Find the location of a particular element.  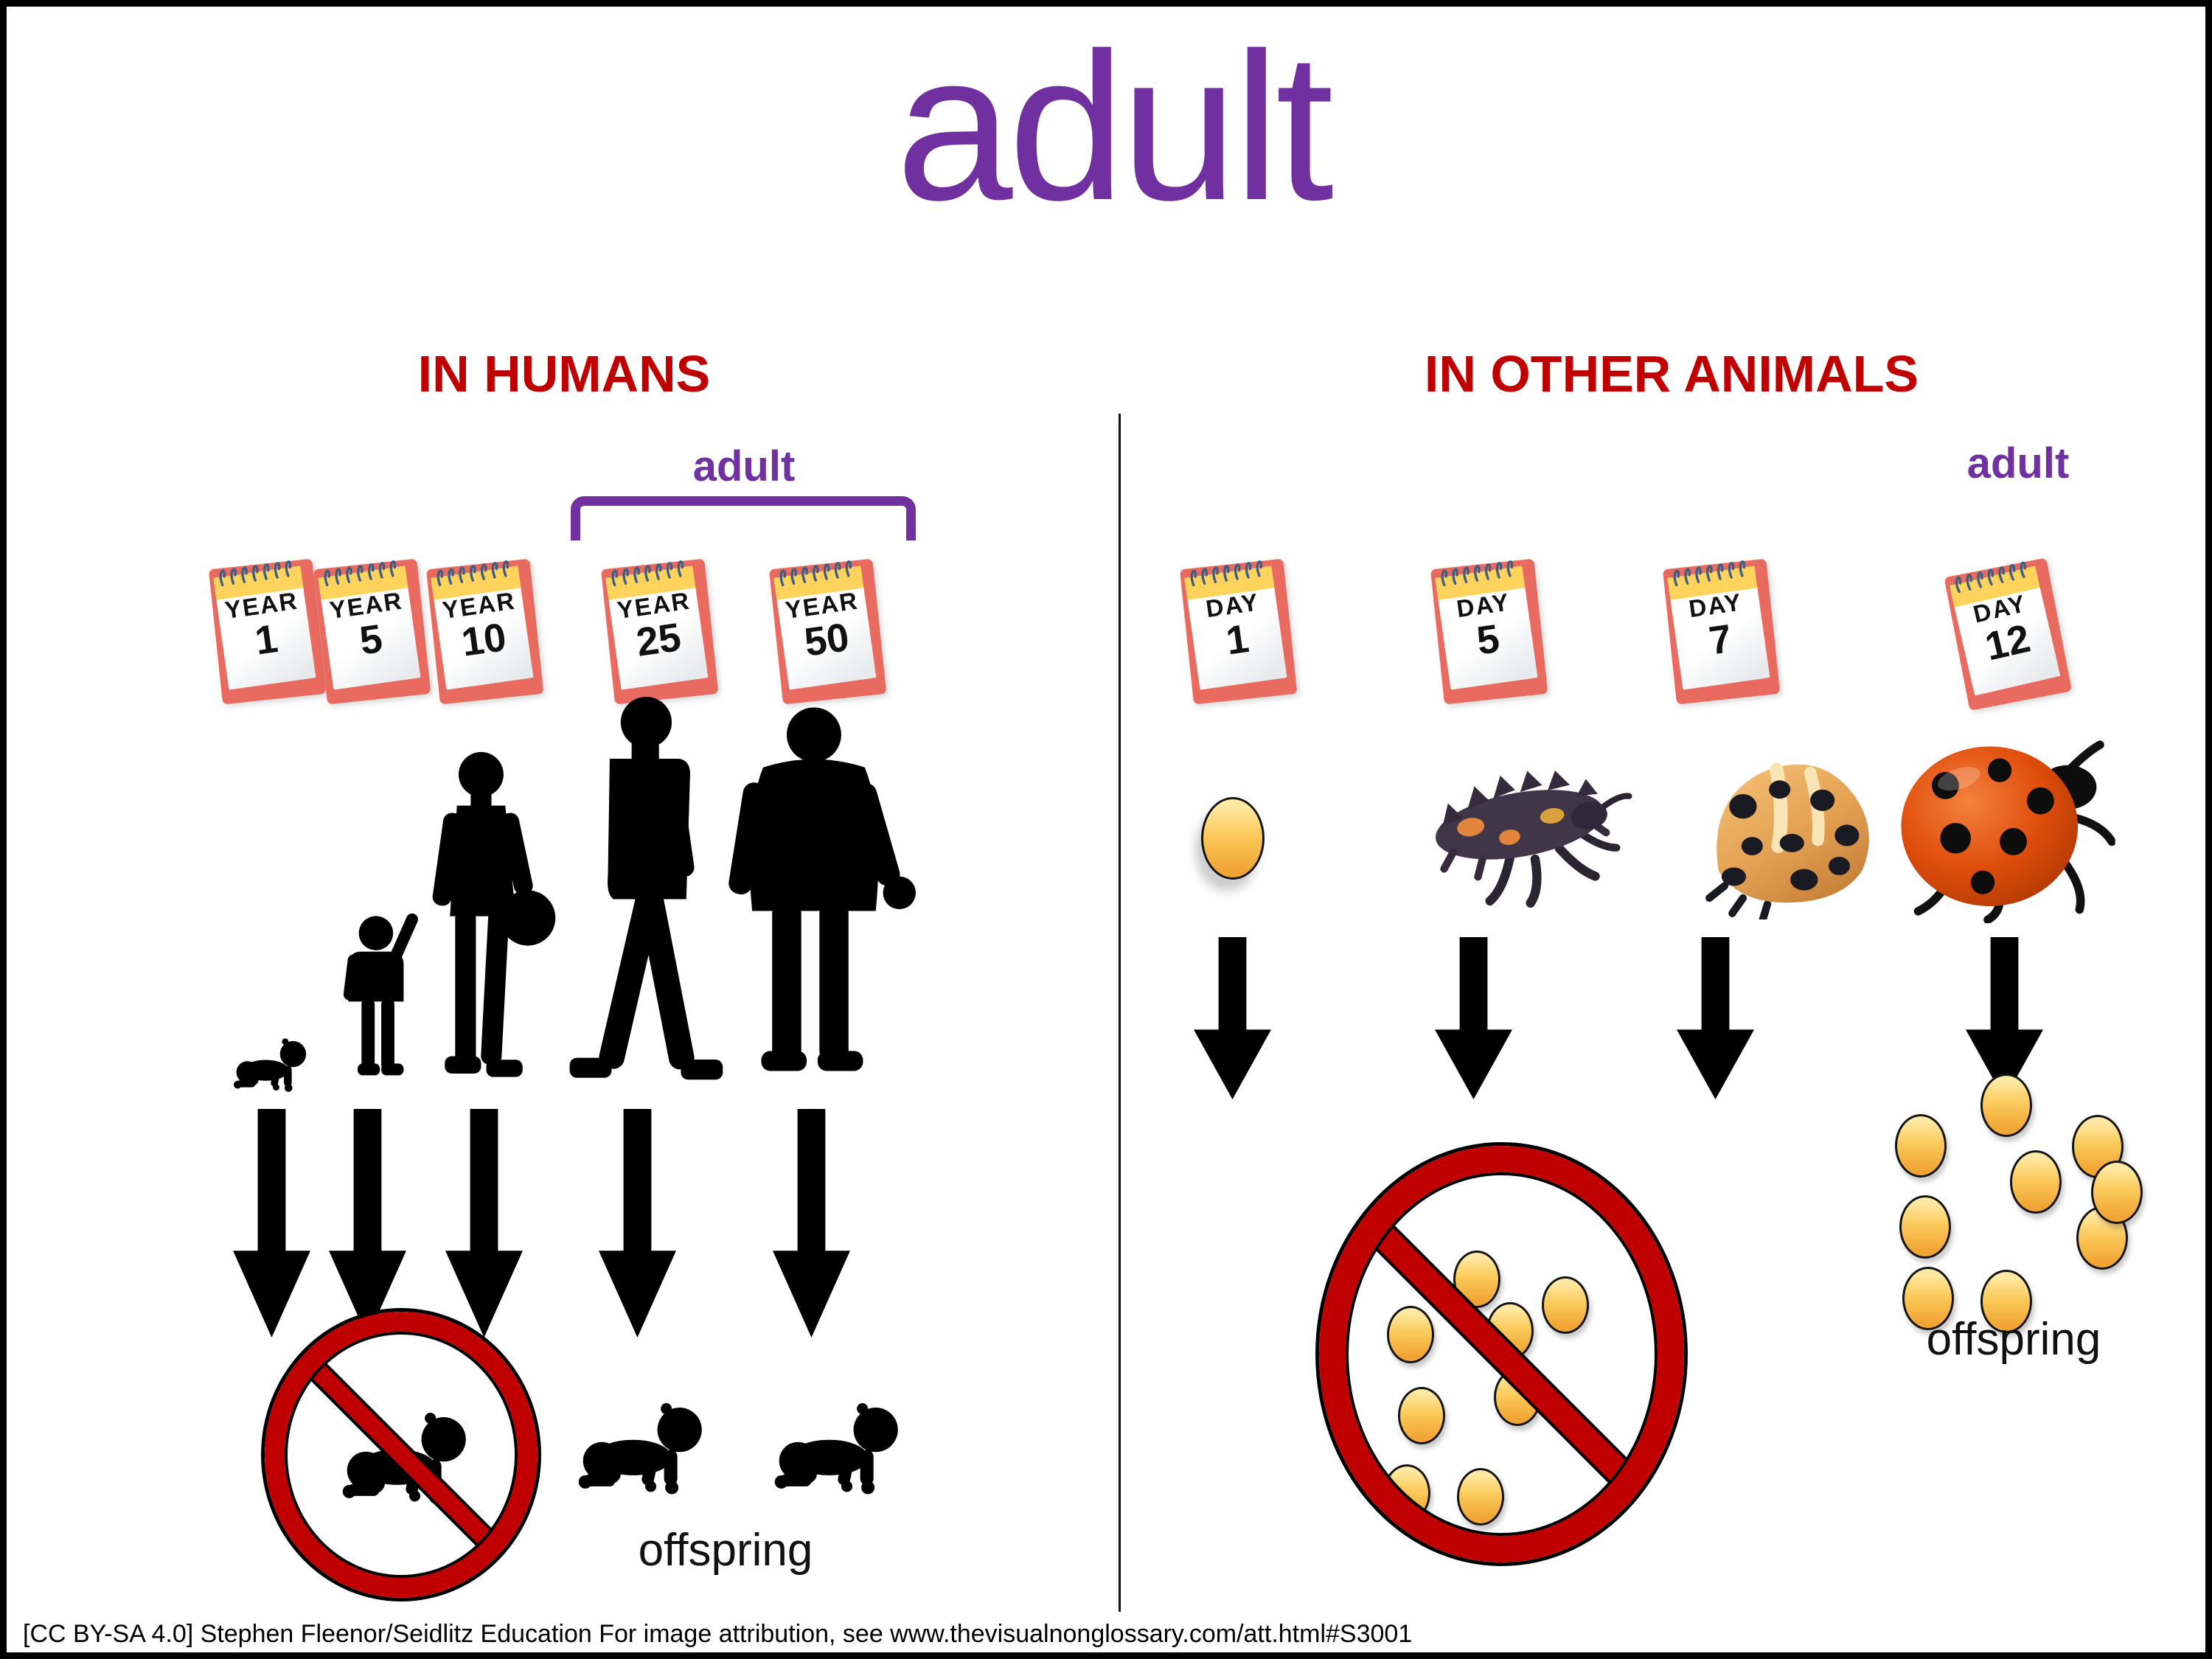

calendar-year-25: YEAR 25 is located at coordinates (659, 630).